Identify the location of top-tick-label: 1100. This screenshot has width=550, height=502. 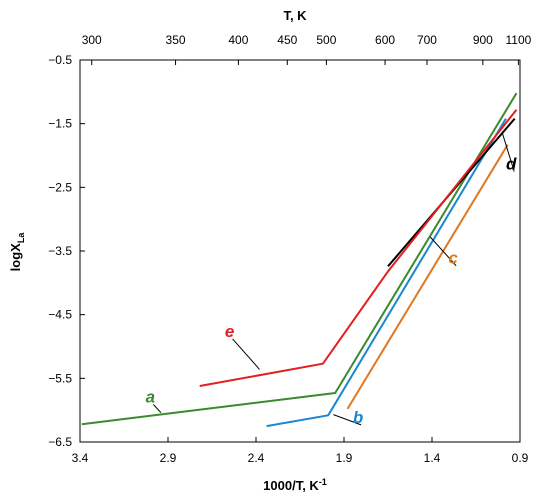
(518, 40).